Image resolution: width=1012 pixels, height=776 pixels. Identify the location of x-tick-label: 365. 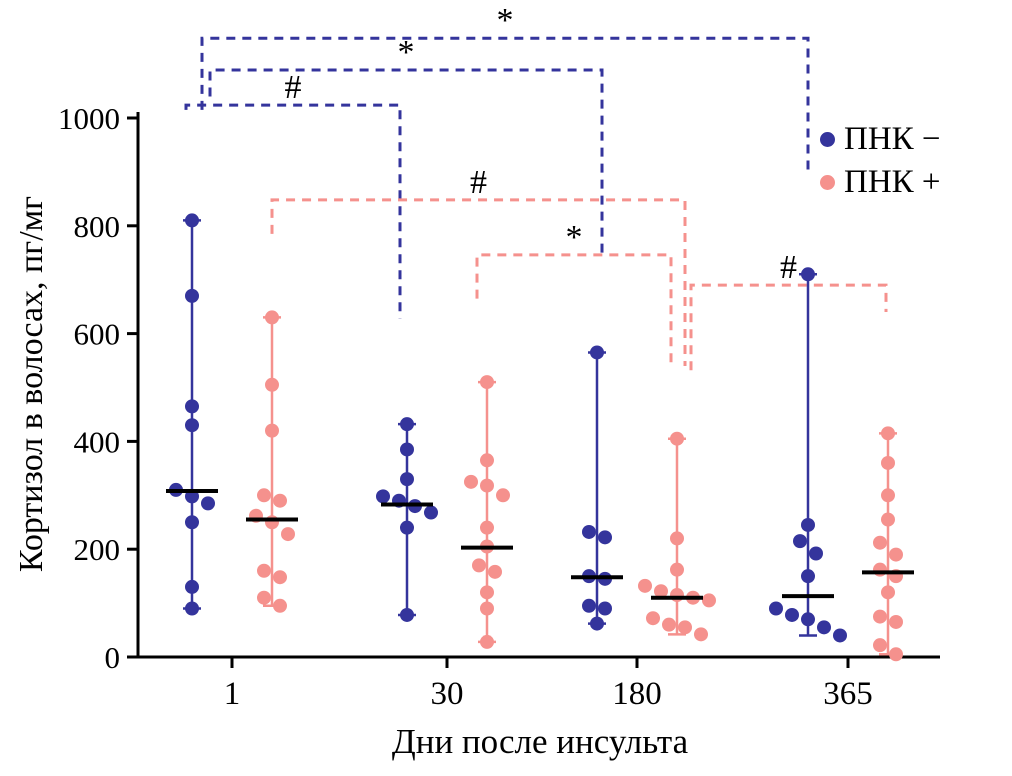
(848, 694).